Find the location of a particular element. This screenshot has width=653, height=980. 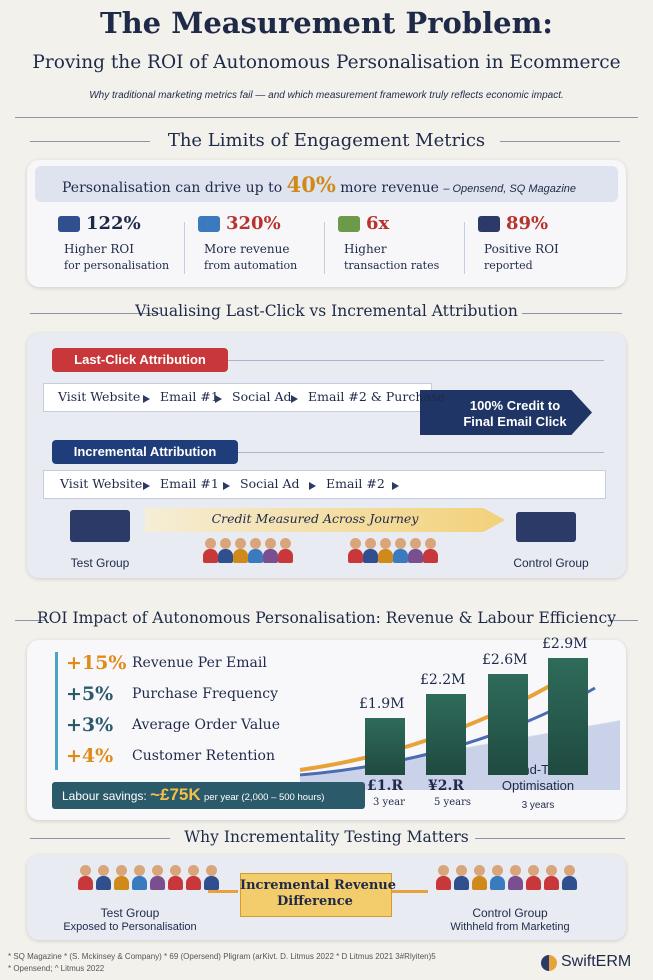

group-label: Test Group is located at coordinates (100, 563).